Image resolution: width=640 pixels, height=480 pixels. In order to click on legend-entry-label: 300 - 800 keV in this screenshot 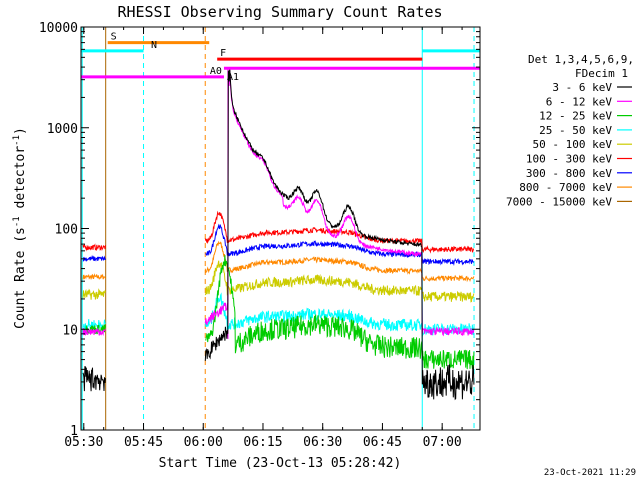, I will do `click(569, 173)`.